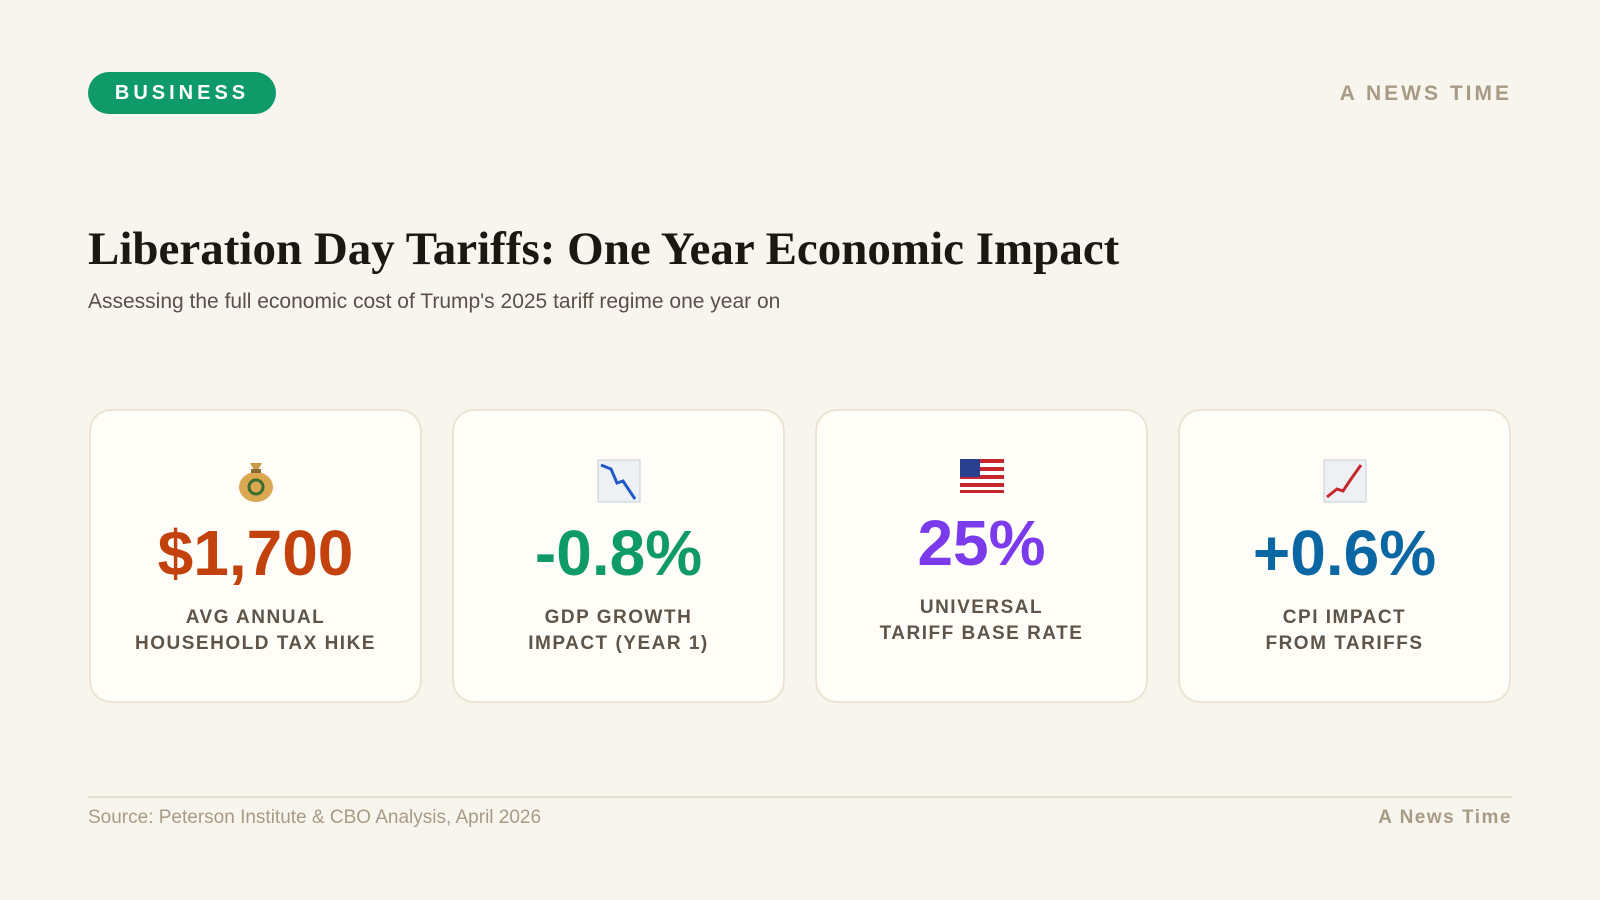  What do you see at coordinates (1344, 553) in the screenshot?
I see `stat-value: +0.6%` at bounding box center [1344, 553].